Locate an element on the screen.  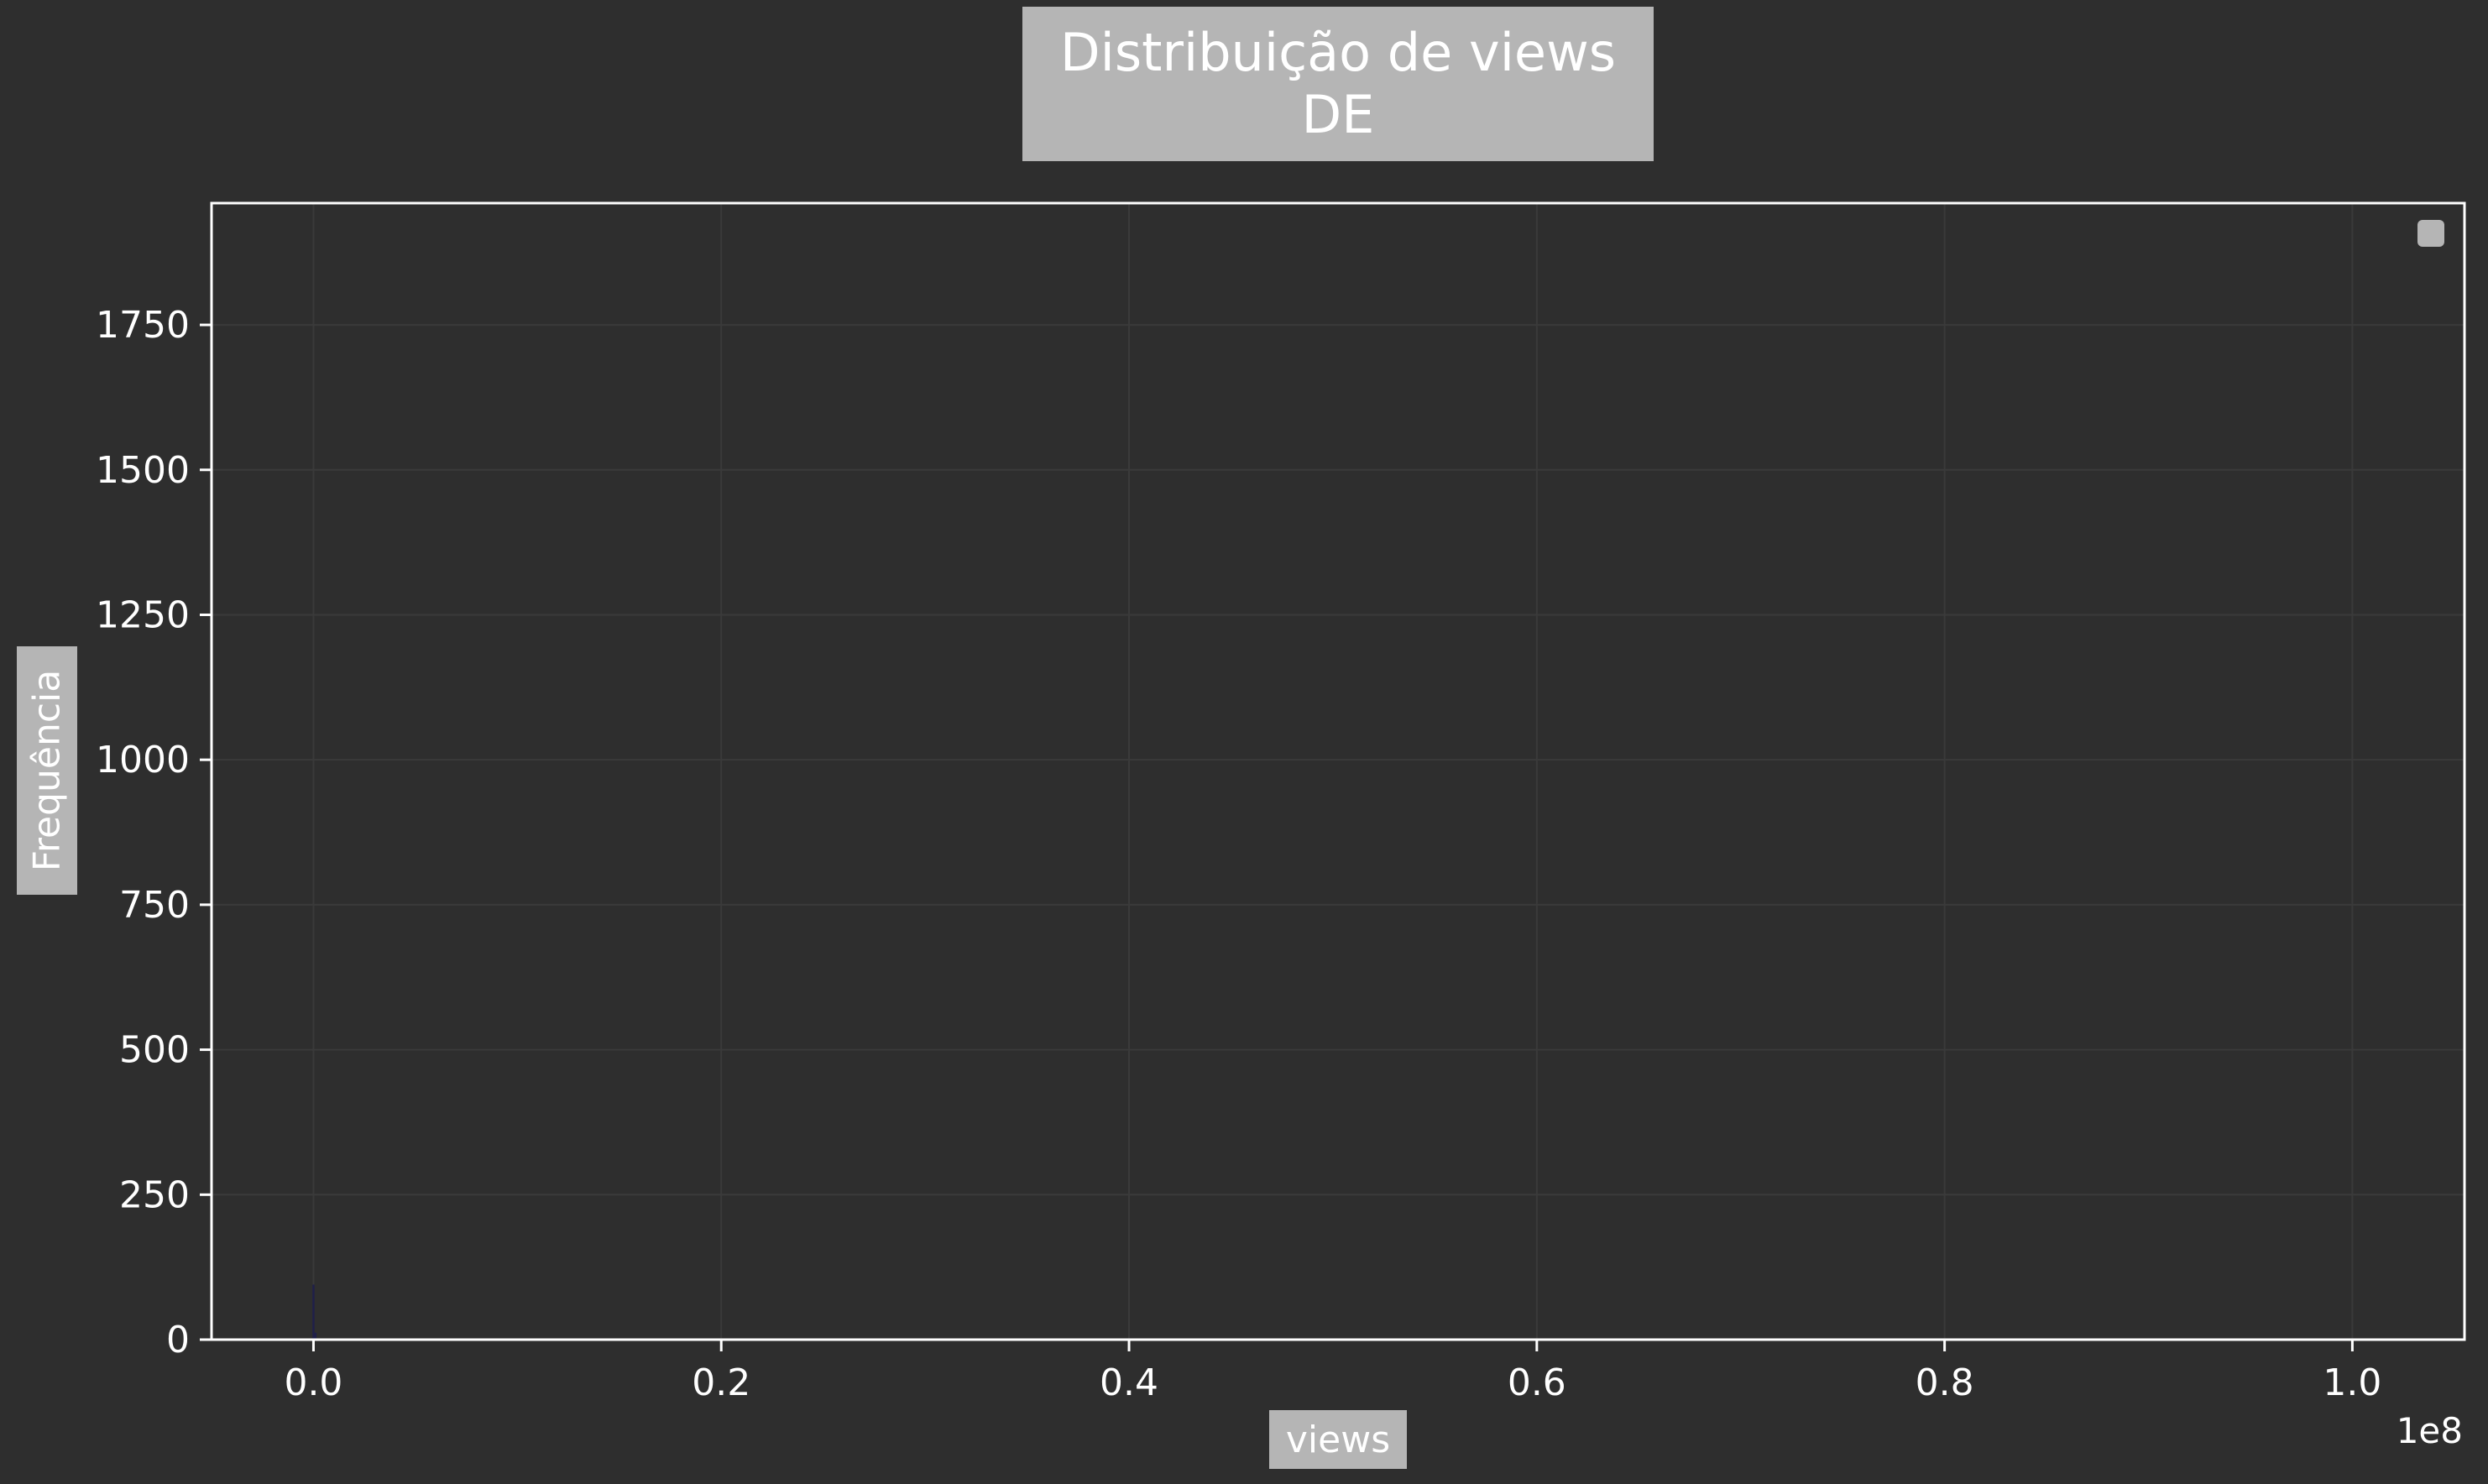
y-axis-label: Frequência is located at coordinates (47, 770).